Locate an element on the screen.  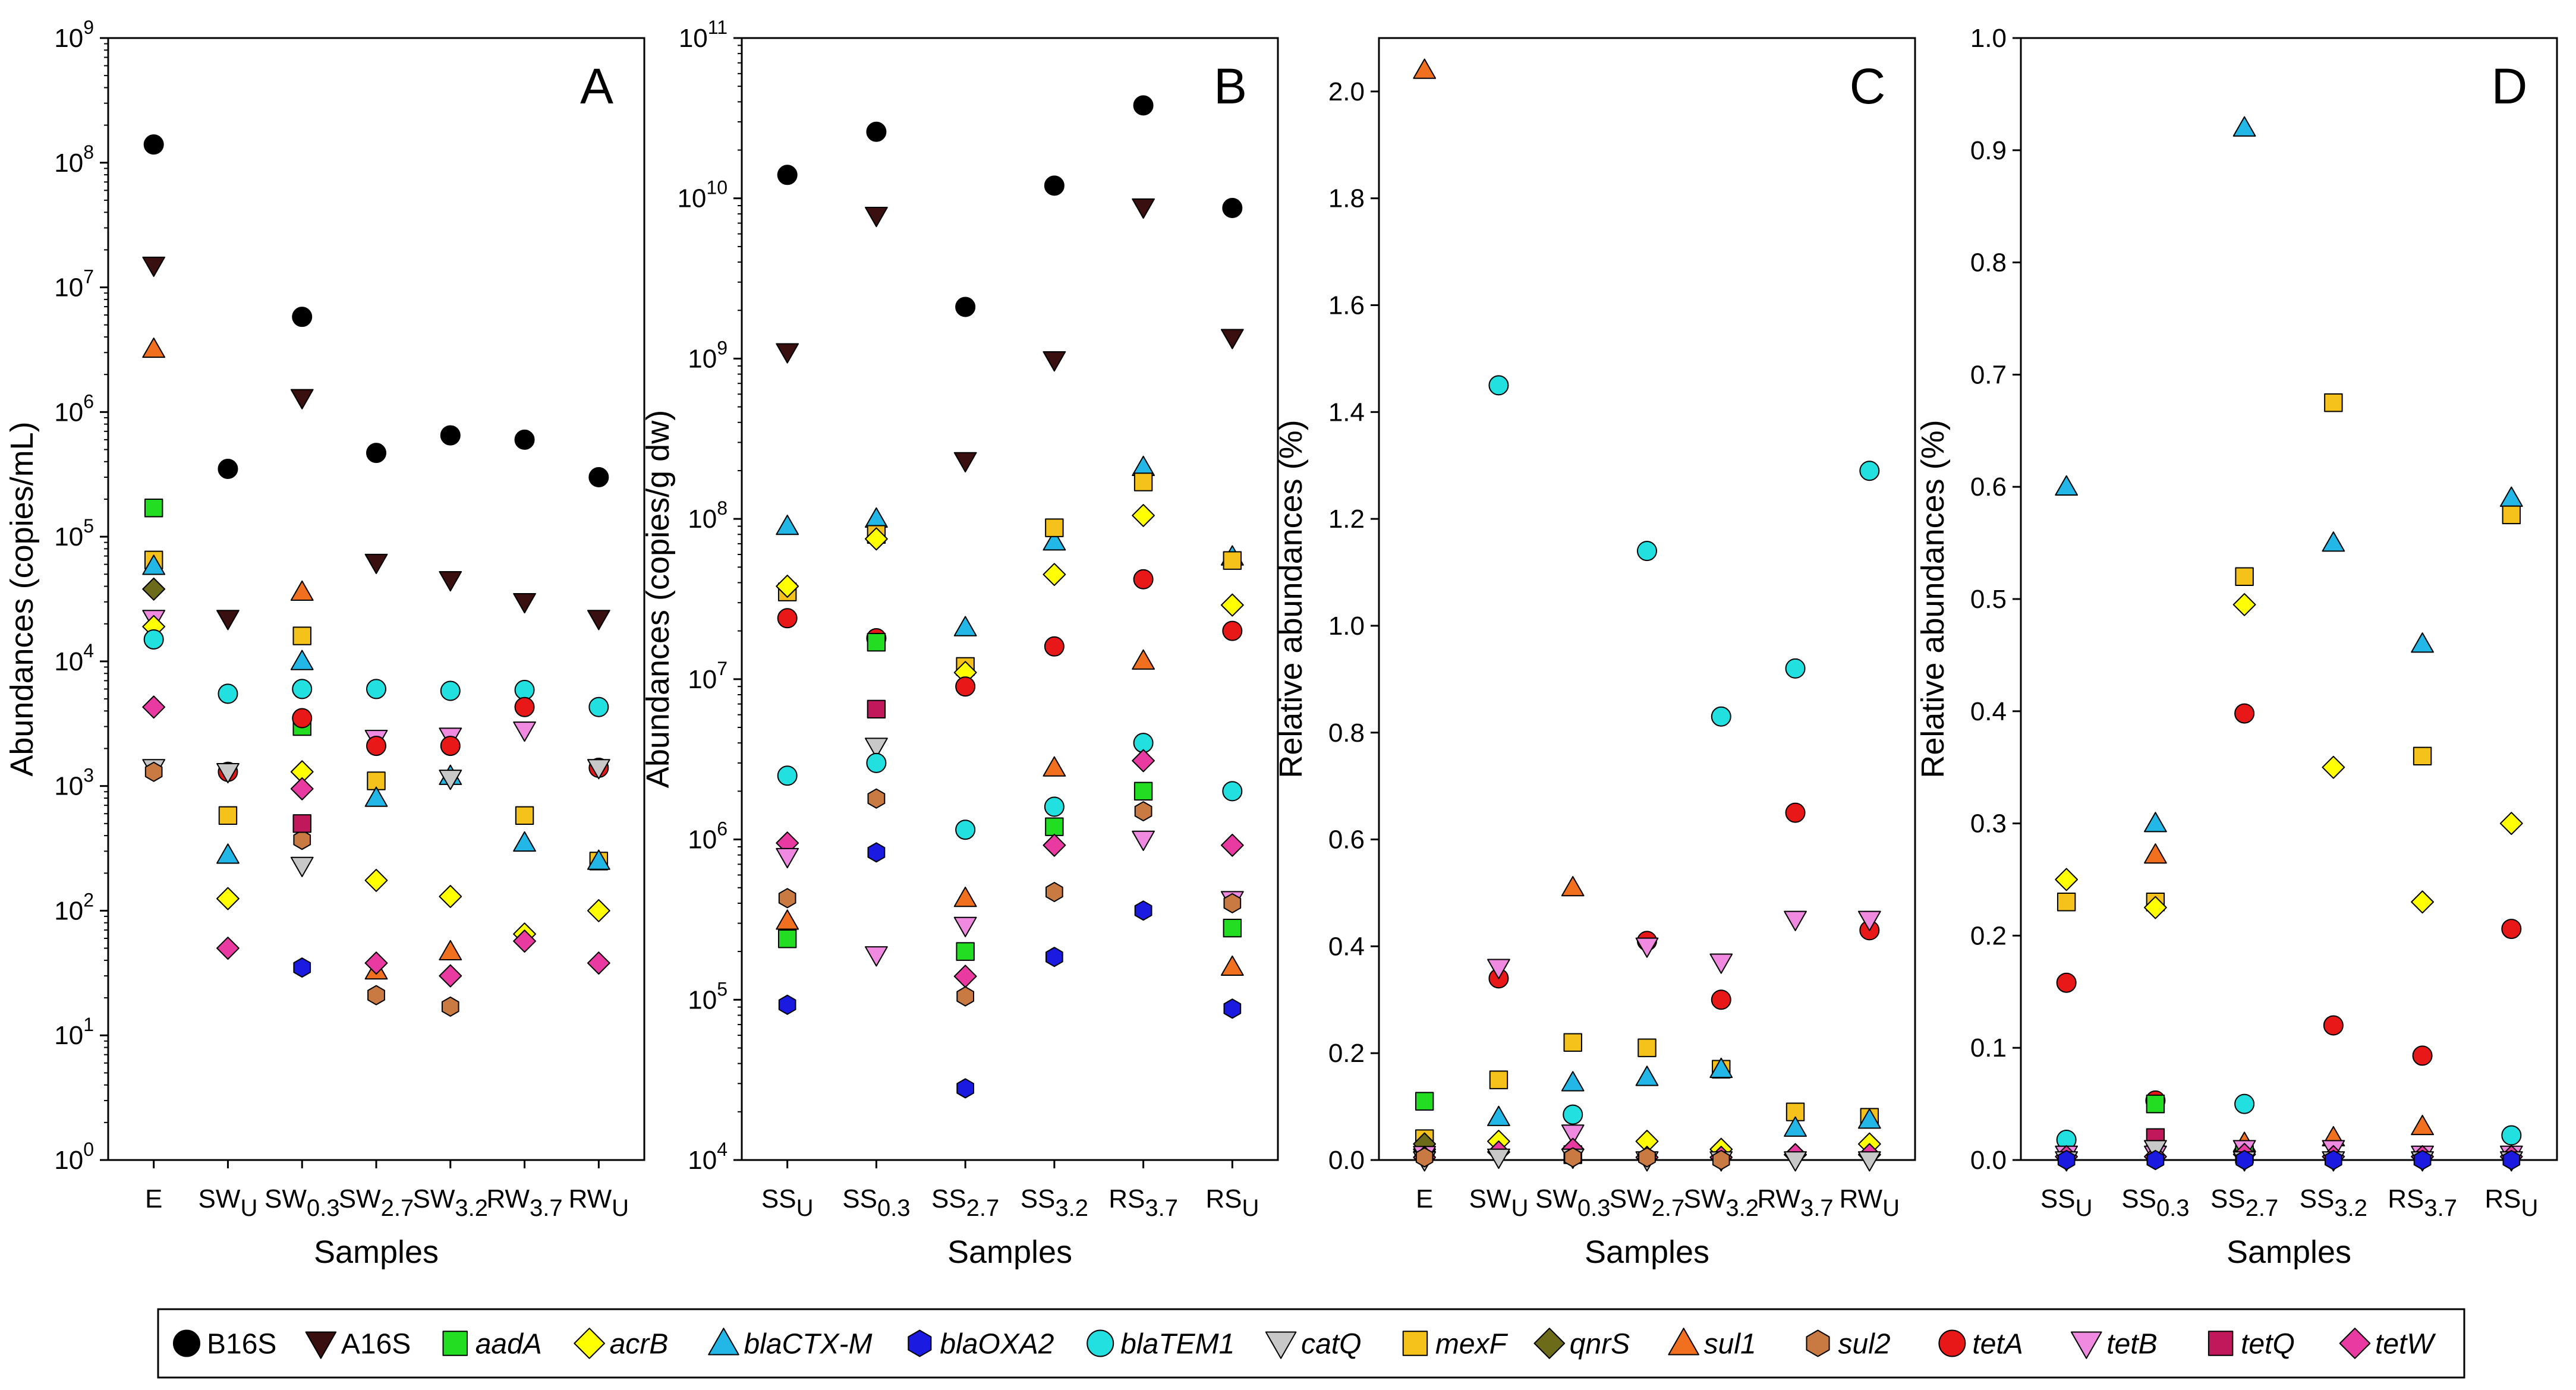
legend-marker-blactx-m is located at coordinates (723, 1342).